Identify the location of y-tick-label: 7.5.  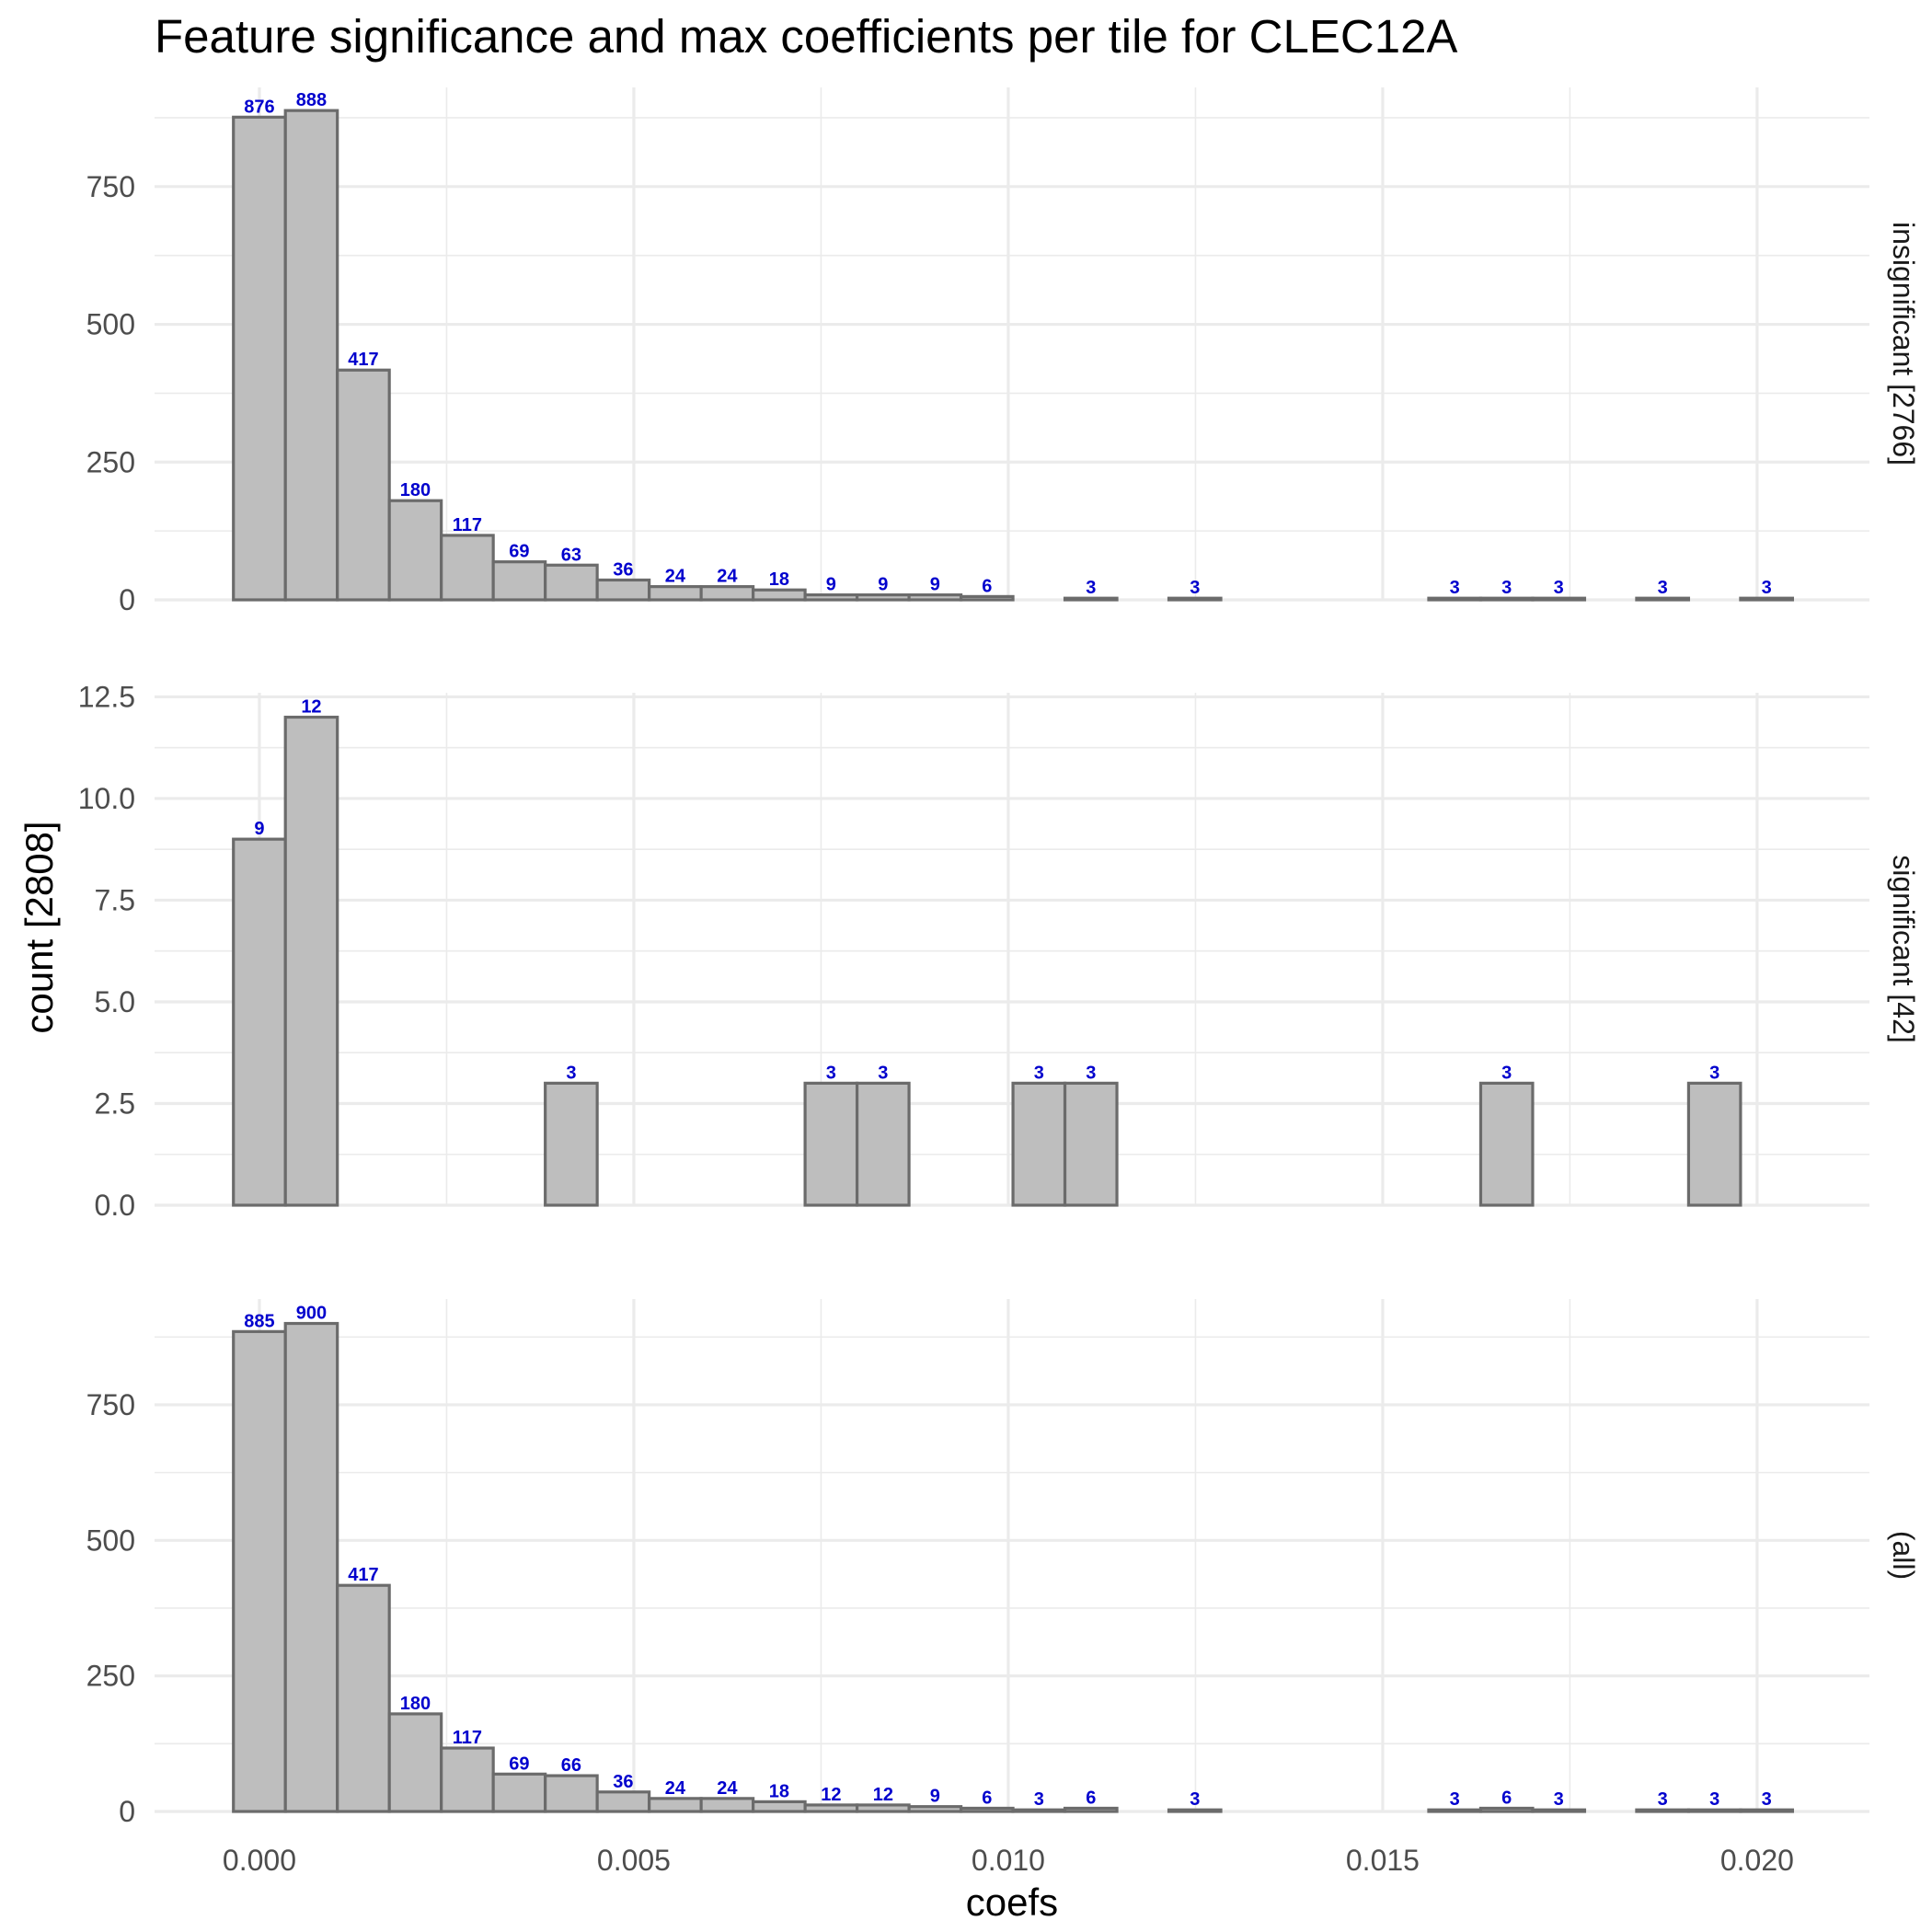
(115, 899).